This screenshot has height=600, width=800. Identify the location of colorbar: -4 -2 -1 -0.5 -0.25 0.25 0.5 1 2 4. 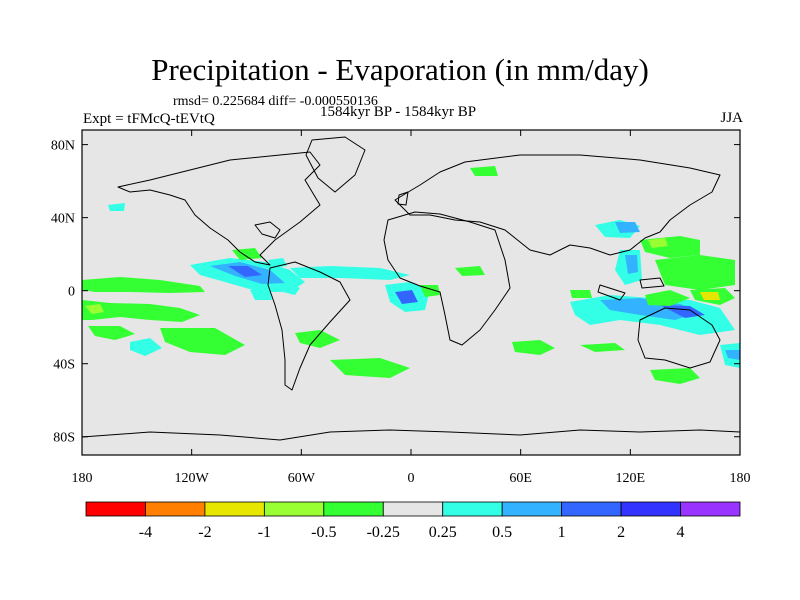
(413, 521).